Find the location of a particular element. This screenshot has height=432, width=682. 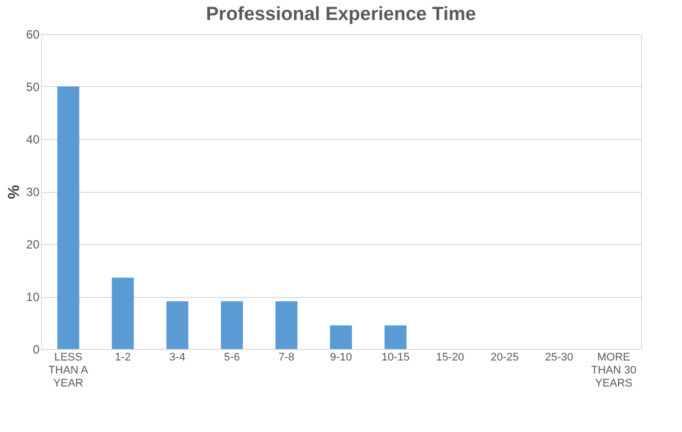

x-tick-label: 25-30 is located at coordinates (559, 358).